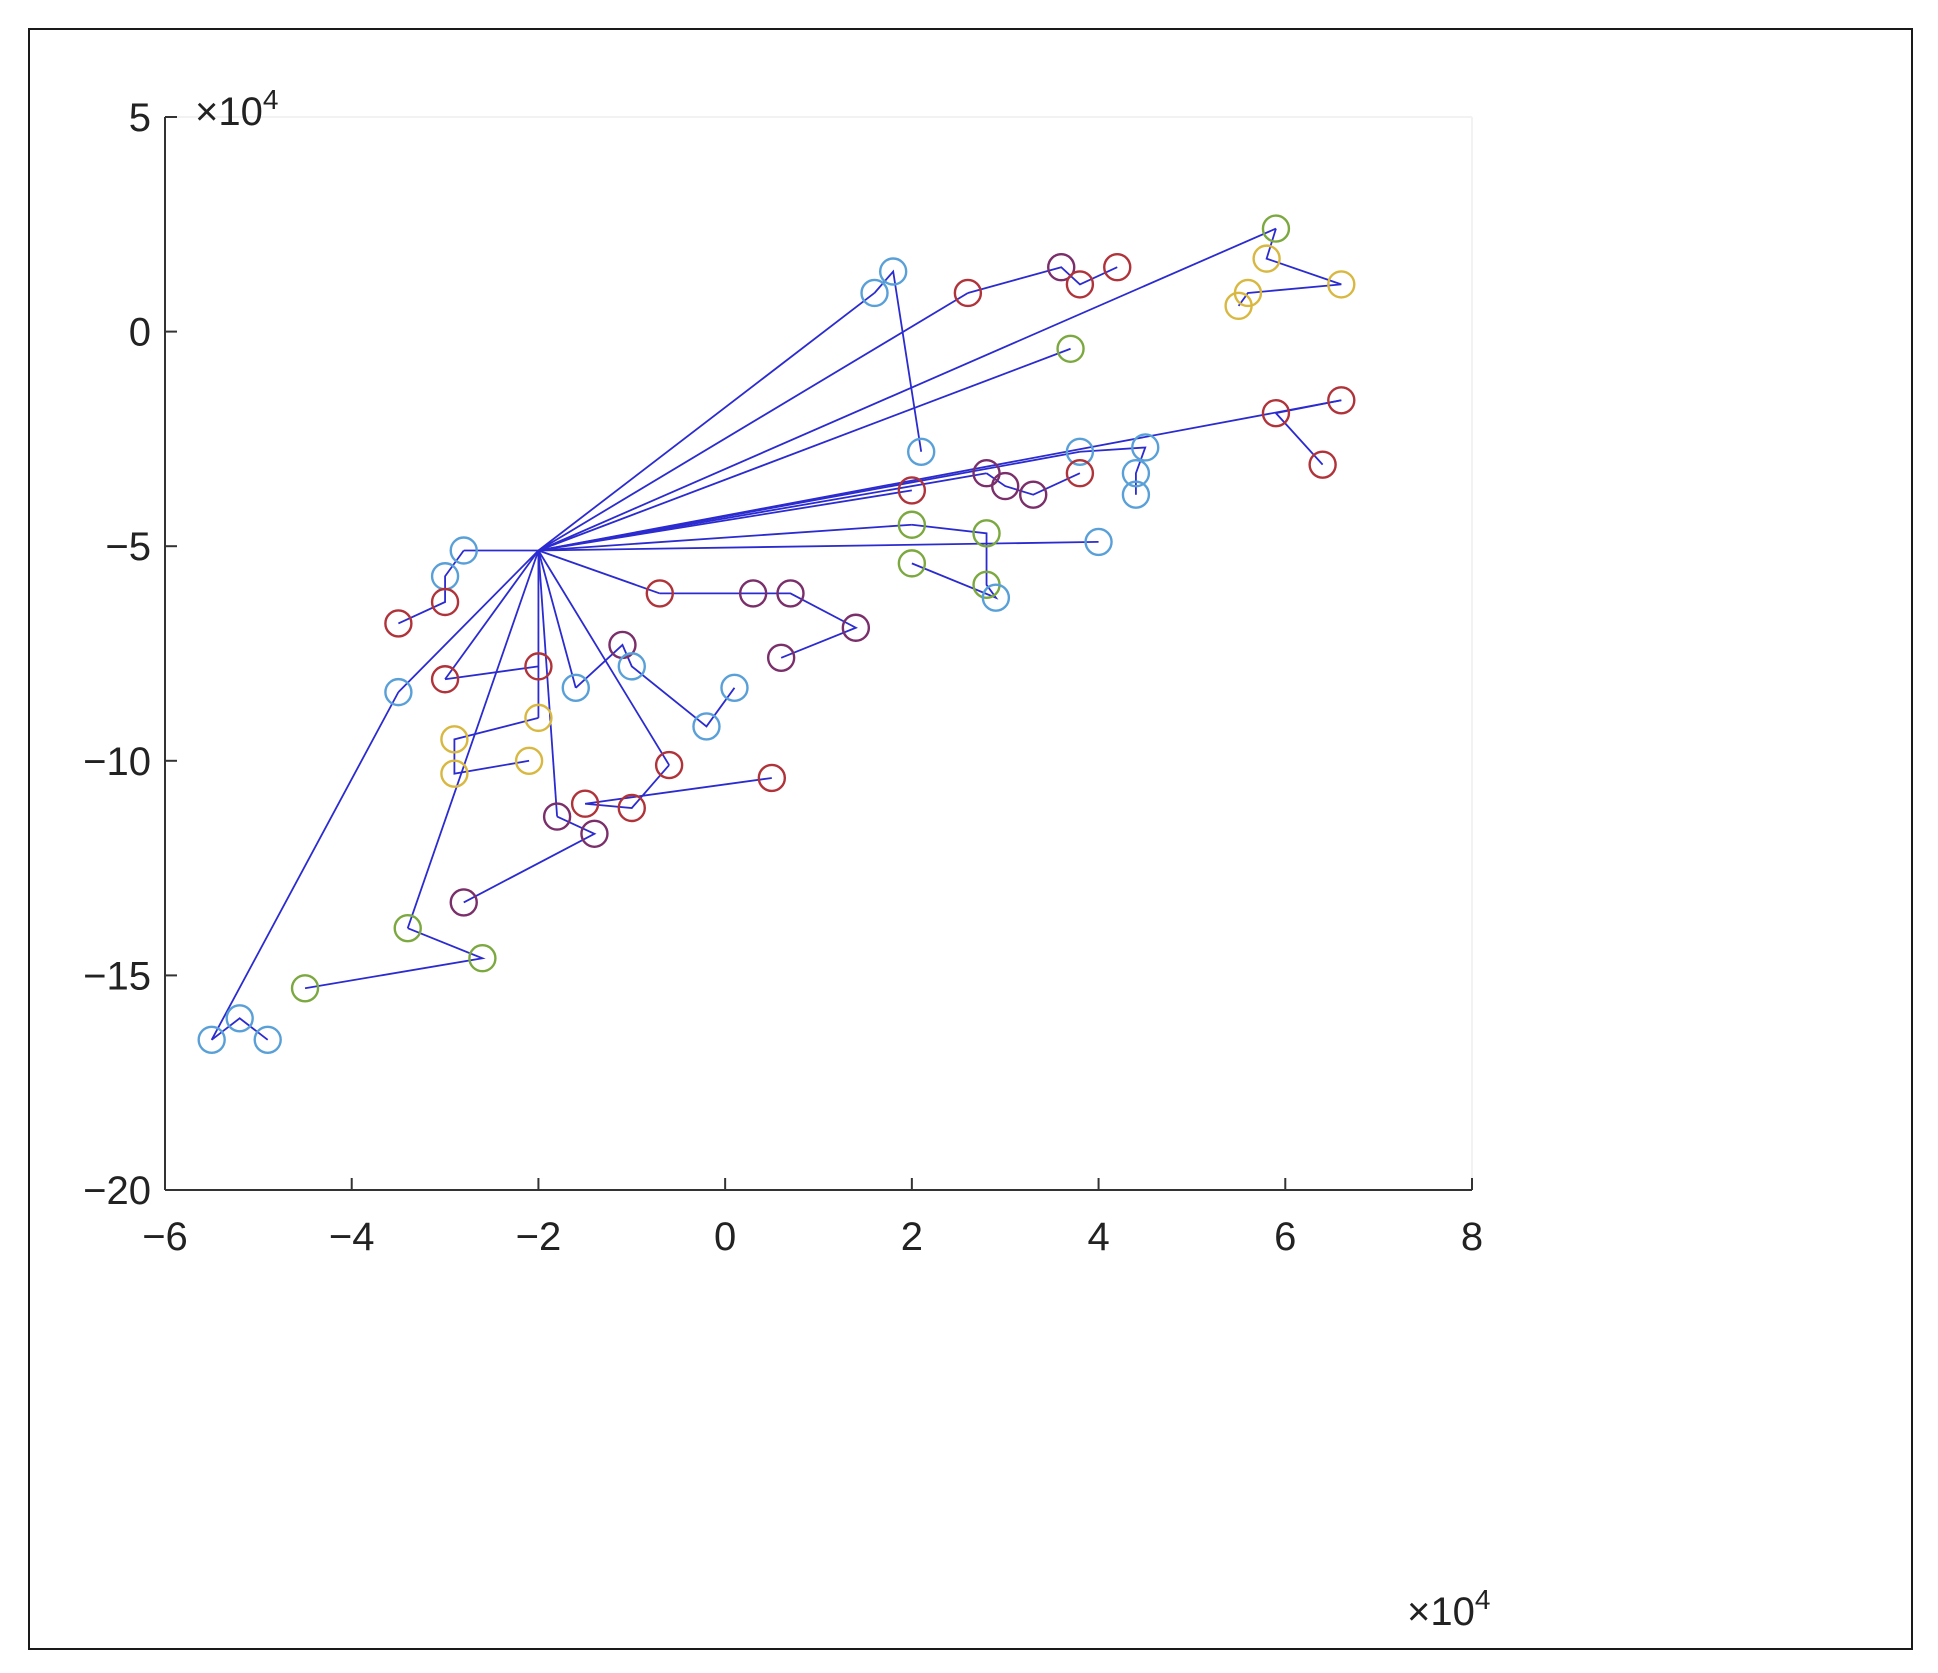 The image size is (1938, 1673). Describe the element at coordinates (539, 1237) in the screenshot. I see `x-tick-label: −2` at that location.